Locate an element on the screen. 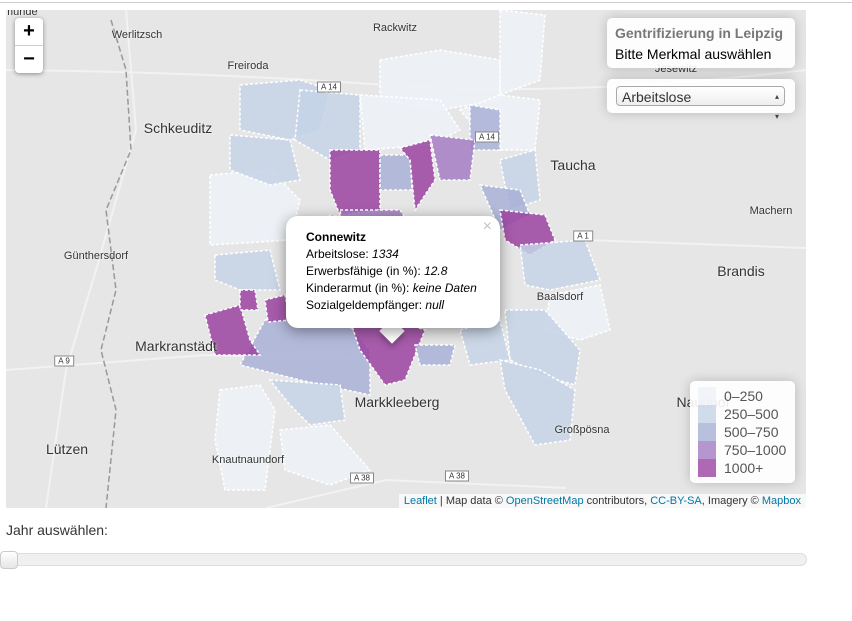 The height and width of the screenshot is (621, 852). link: Leaflet is located at coordinates (420, 501).